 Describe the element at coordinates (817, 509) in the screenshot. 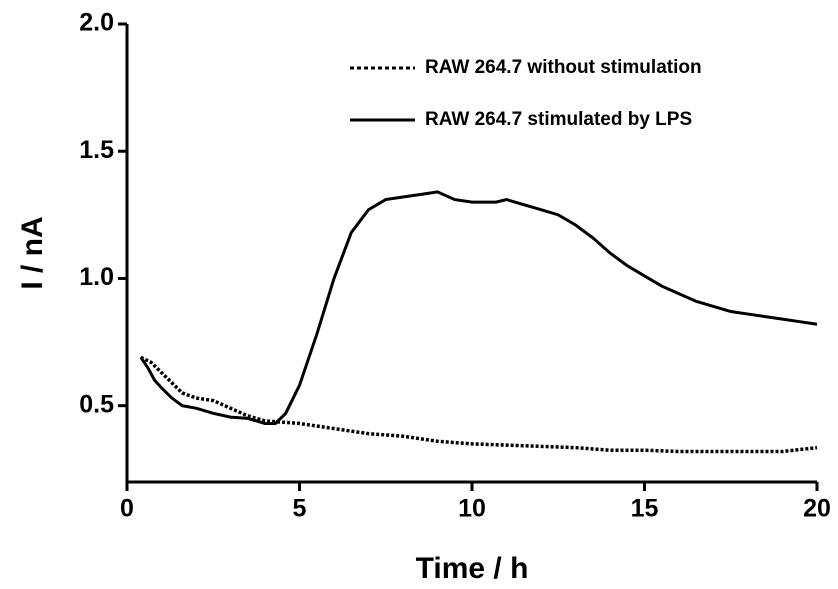

I see `x-tick-label: 20` at that location.